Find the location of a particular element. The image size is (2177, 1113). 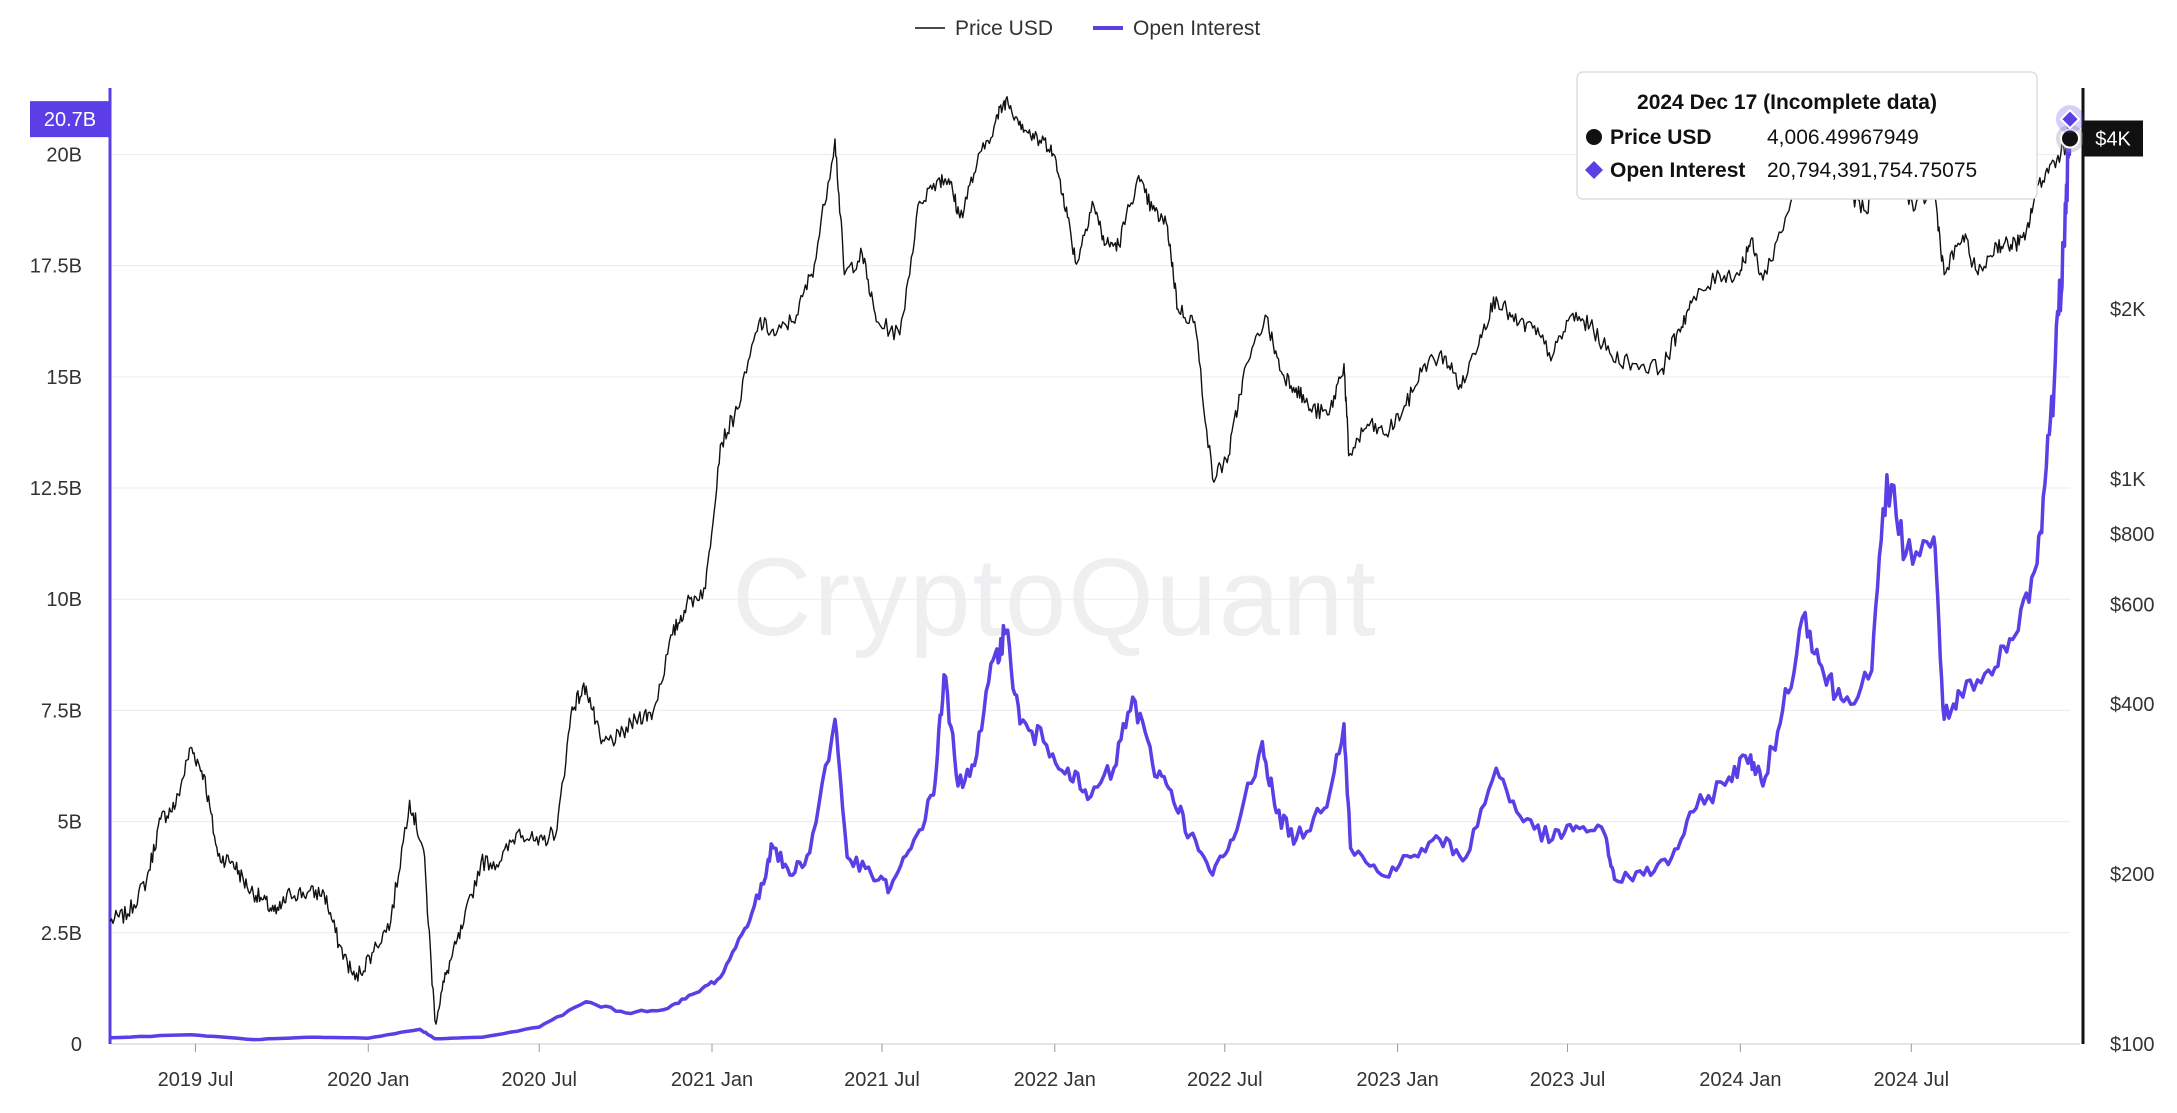

right-axis-badge-label: $4K is located at coordinates (2113, 140).